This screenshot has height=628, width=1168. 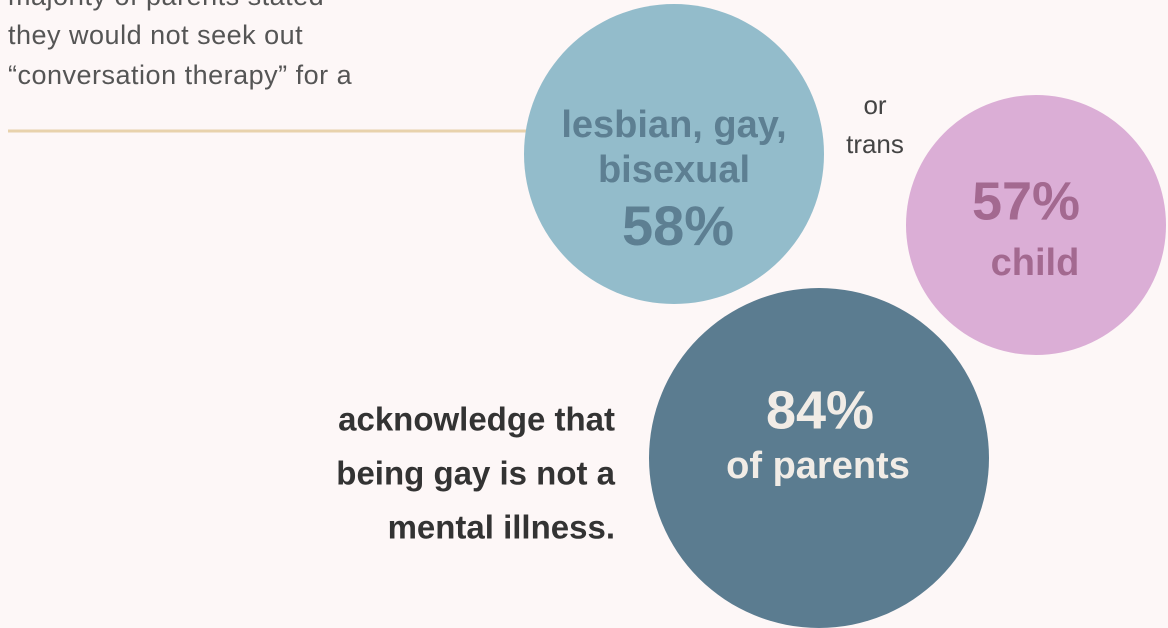 I want to click on intro-line: “conversation therapy” for a, so click(x=180, y=75).